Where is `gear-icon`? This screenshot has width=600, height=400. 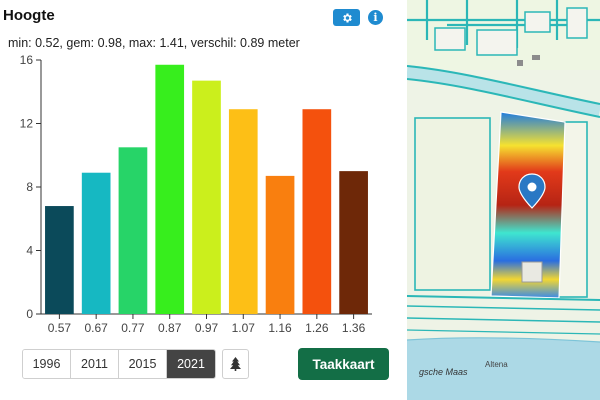 gear-icon is located at coordinates (347, 17).